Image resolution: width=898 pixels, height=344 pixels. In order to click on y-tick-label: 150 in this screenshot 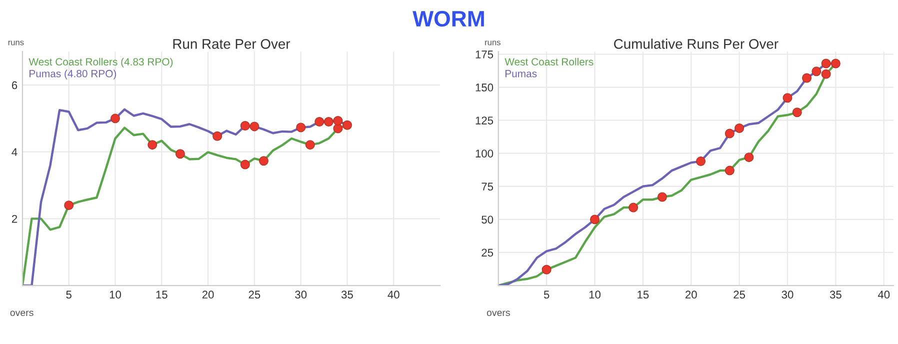, I will do `click(485, 88)`.